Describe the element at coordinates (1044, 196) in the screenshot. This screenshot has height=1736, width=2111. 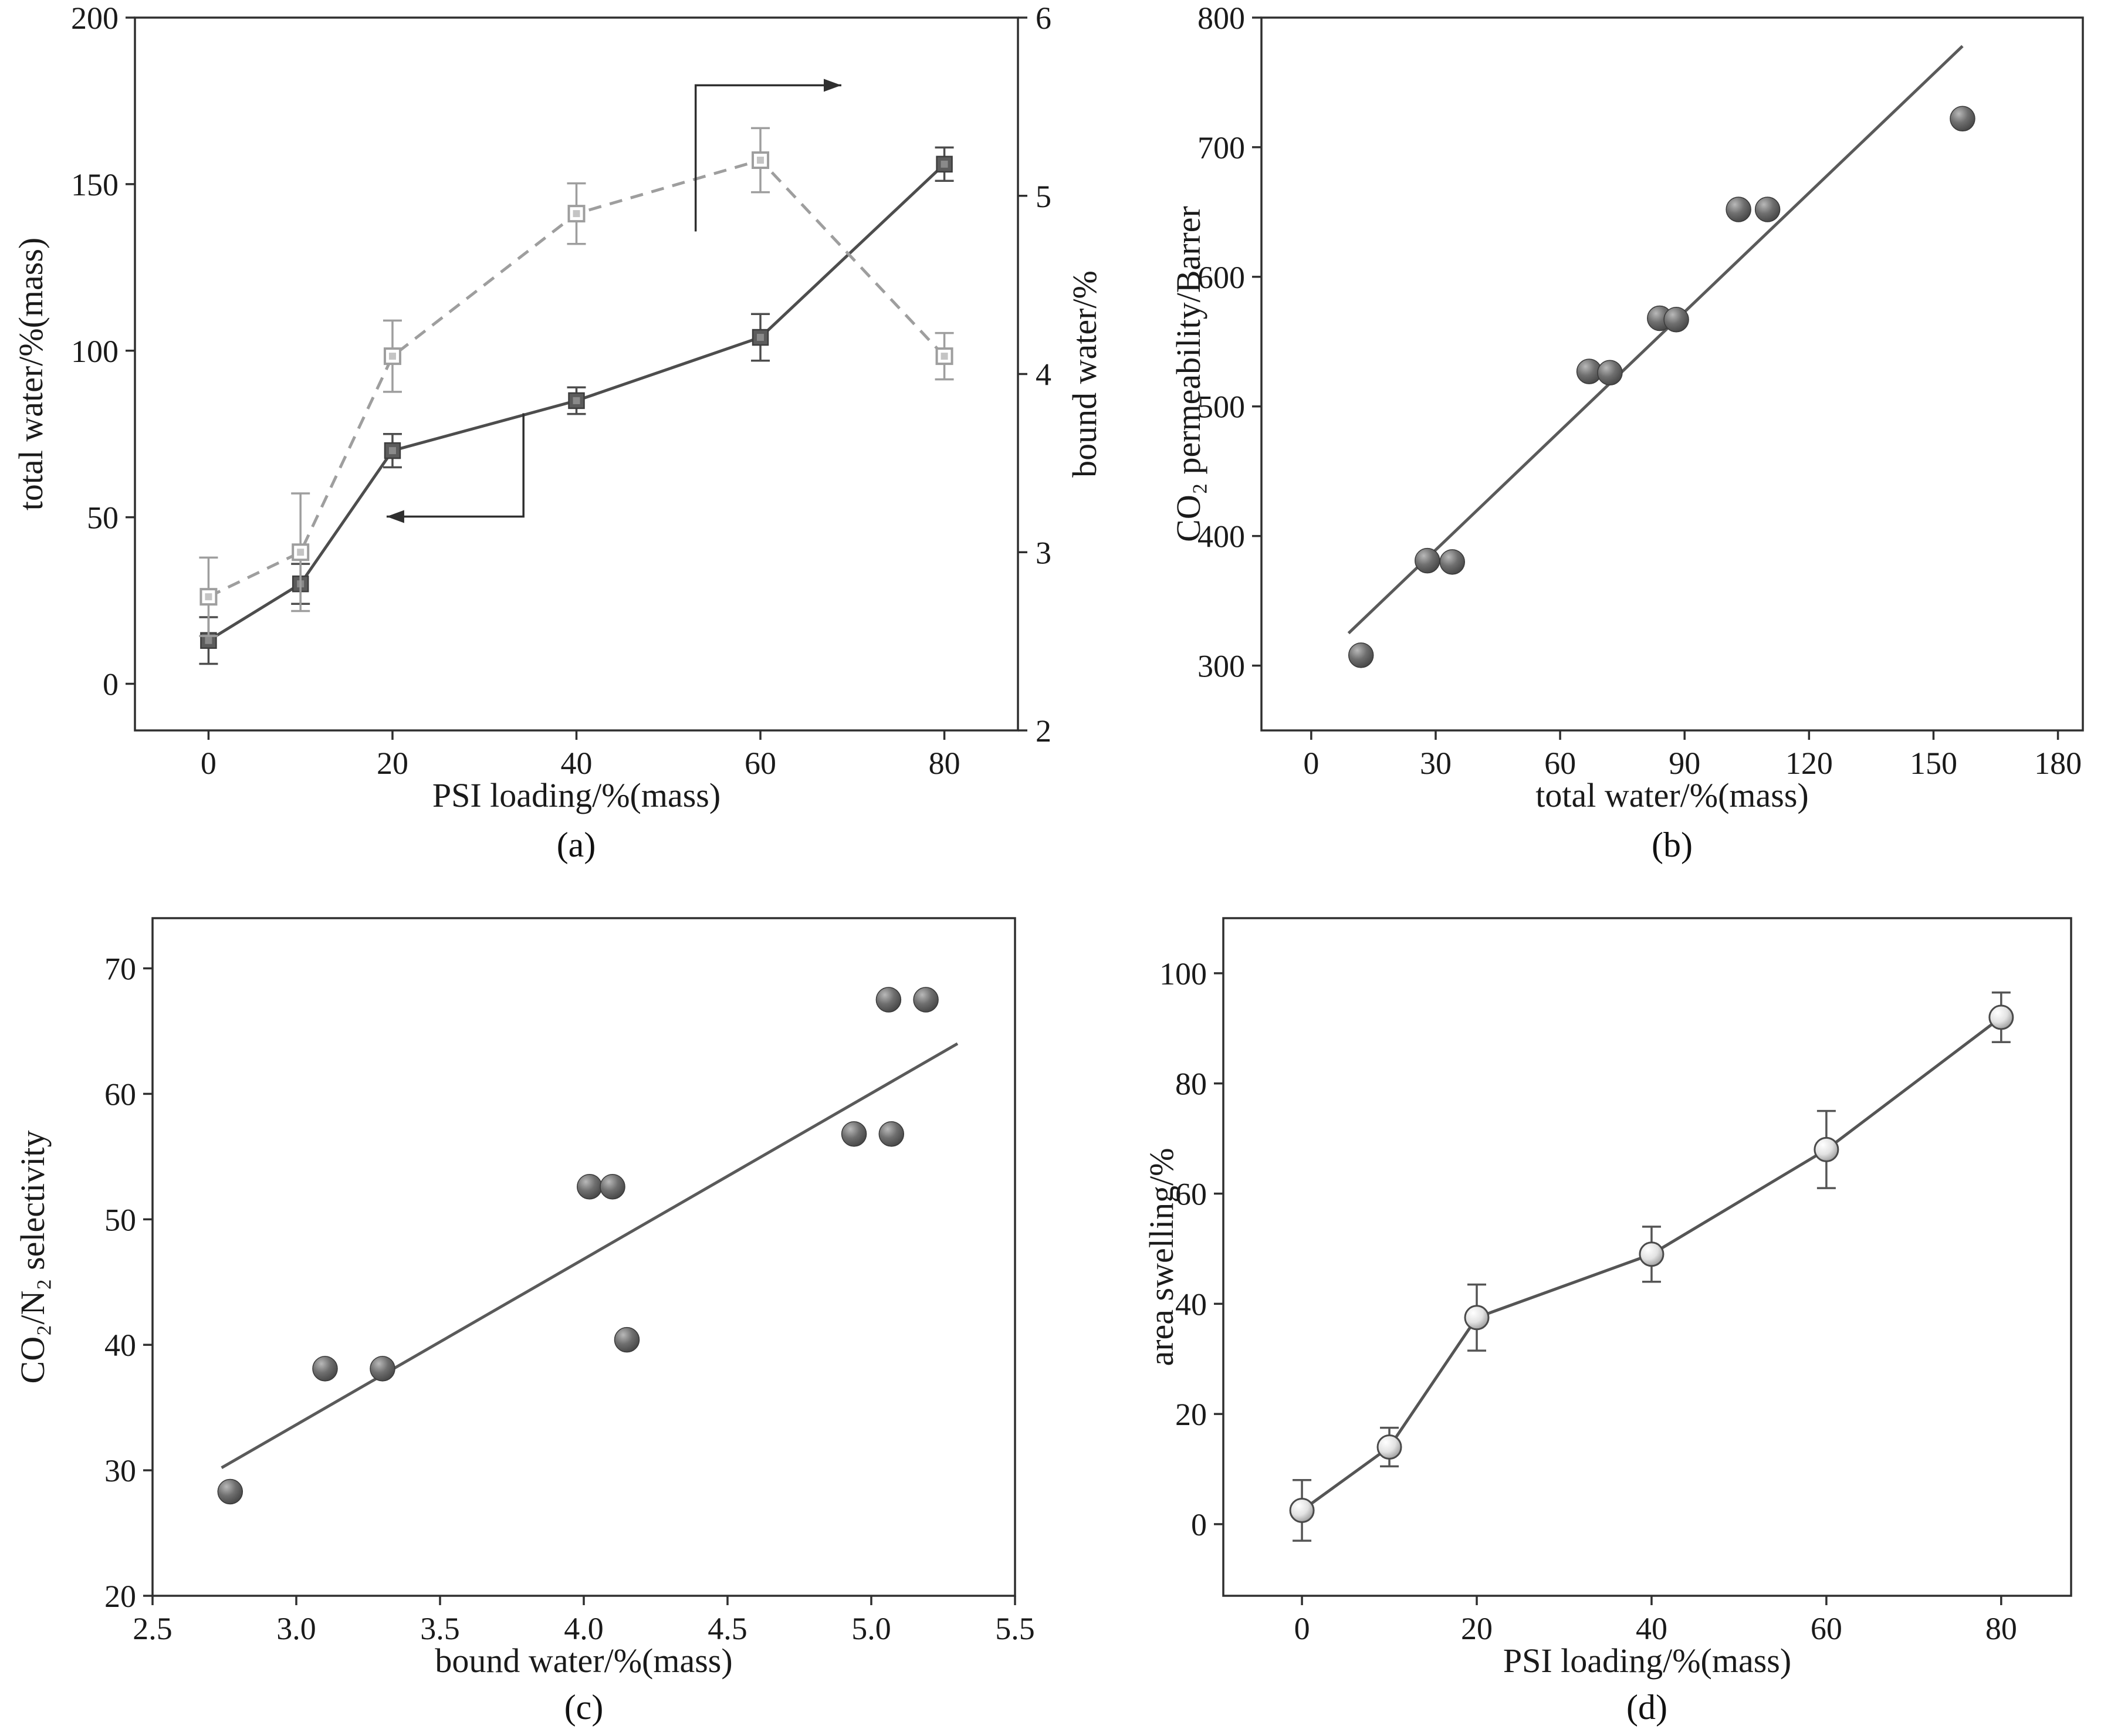
I see `svg-text: 5` at that location.